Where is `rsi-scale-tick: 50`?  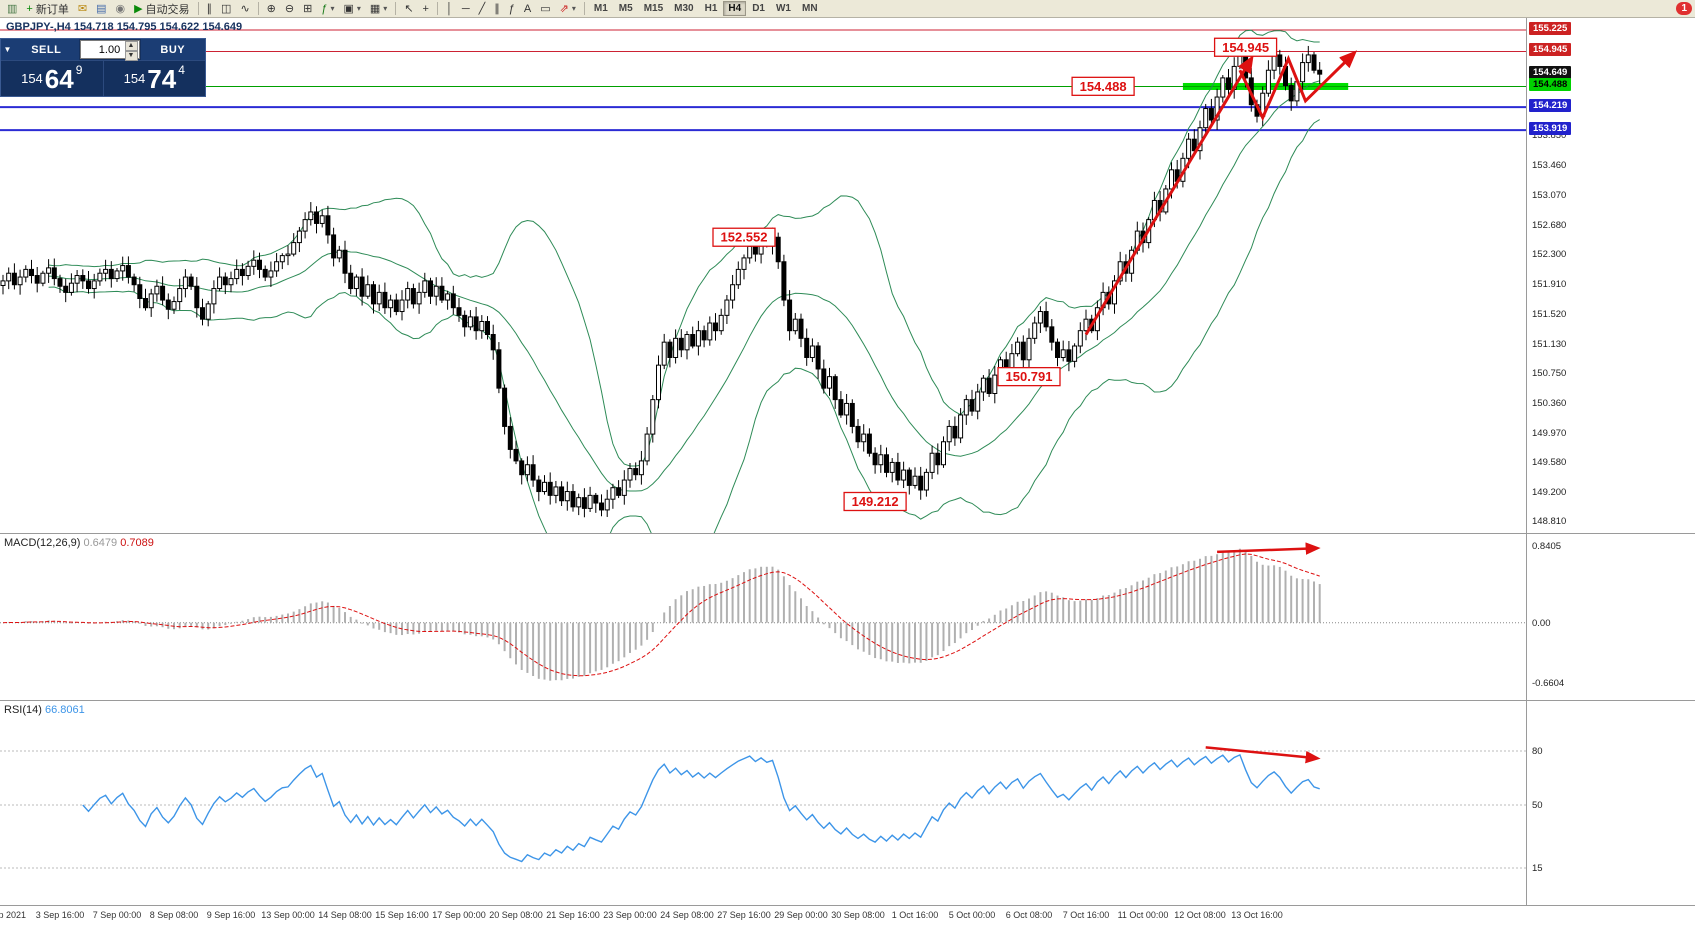 rsi-scale-tick: 50 is located at coordinates (1537, 805).